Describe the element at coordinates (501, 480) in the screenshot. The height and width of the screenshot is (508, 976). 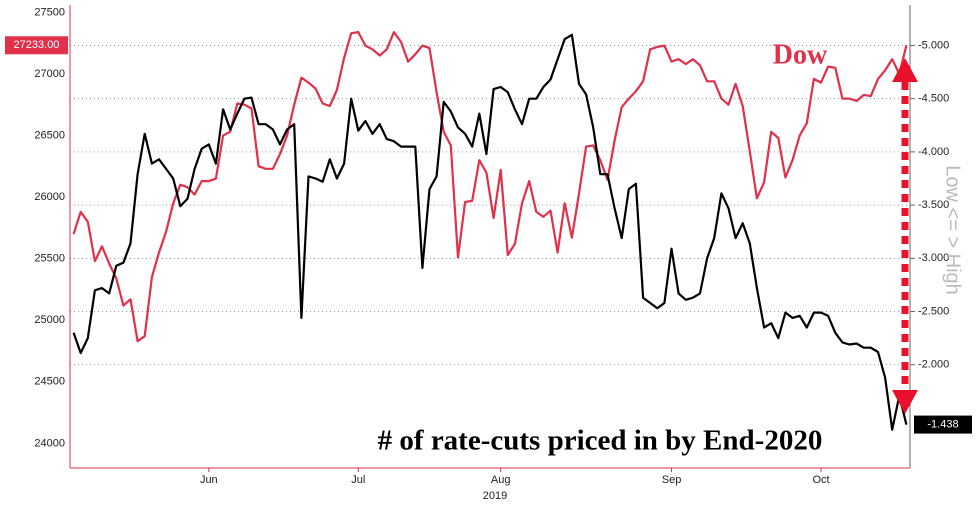
I see `x-tick-label: Aug` at that location.